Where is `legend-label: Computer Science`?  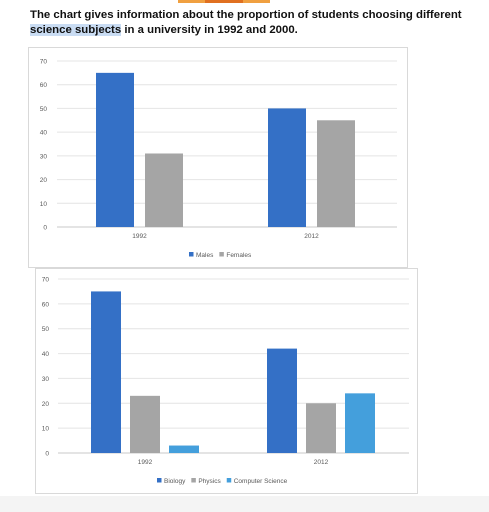 legend-label: Computer Science is located at coordinates (261, 481).